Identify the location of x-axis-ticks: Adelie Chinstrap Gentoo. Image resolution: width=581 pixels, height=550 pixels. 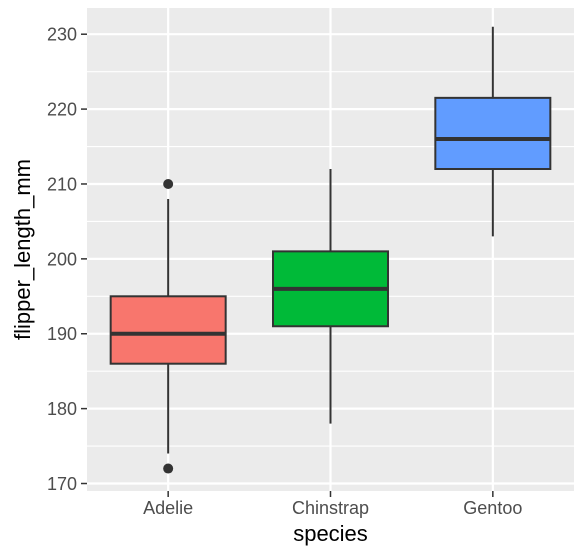
(332, 504).